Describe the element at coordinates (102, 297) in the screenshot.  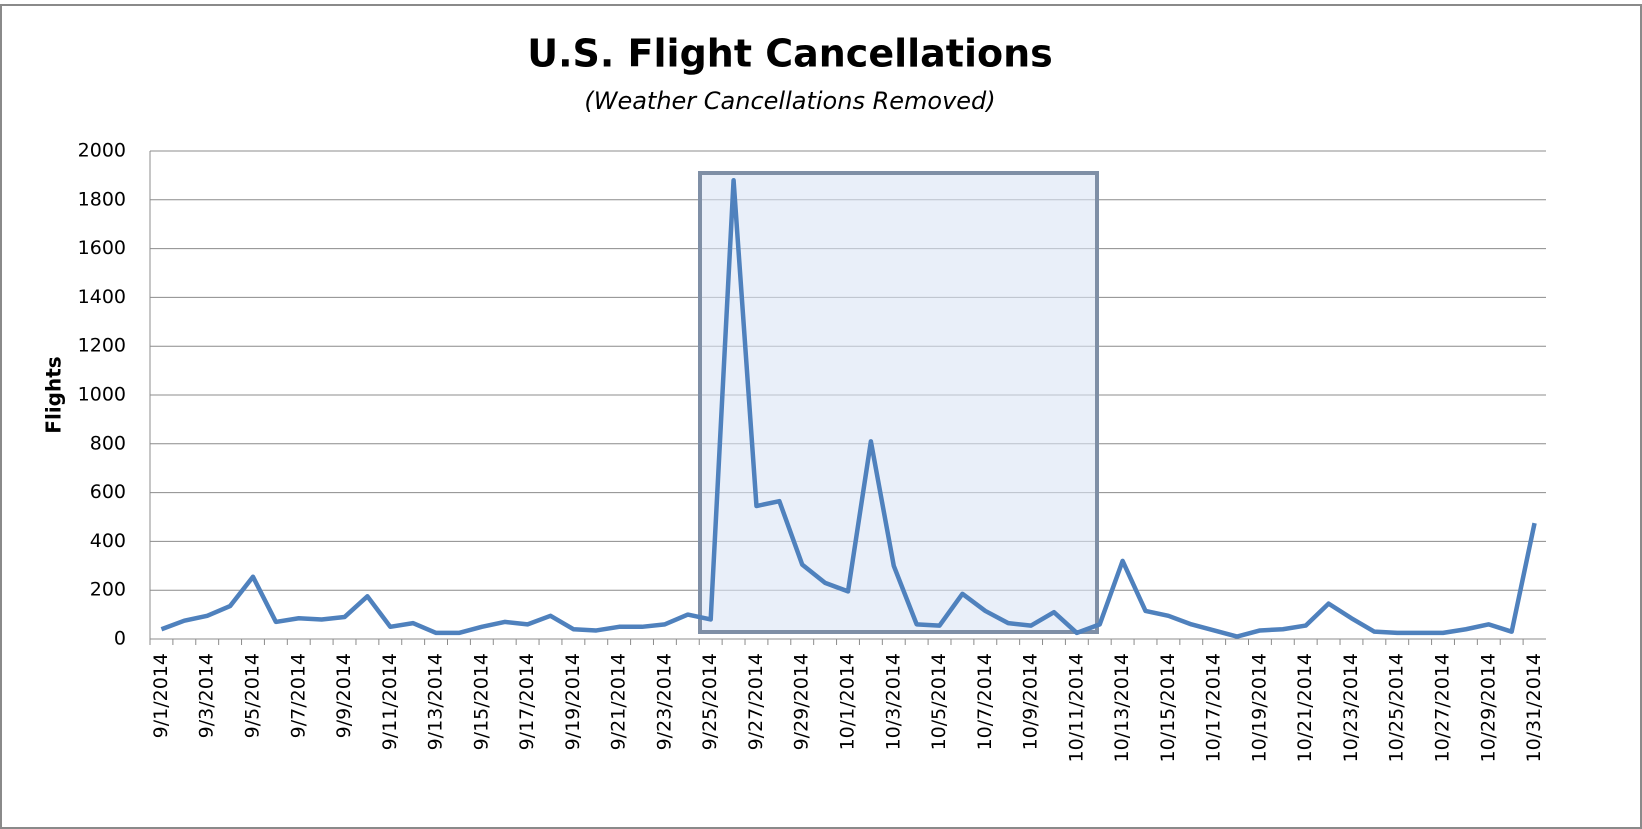
I see `y-tick-label: 1400` at that location.